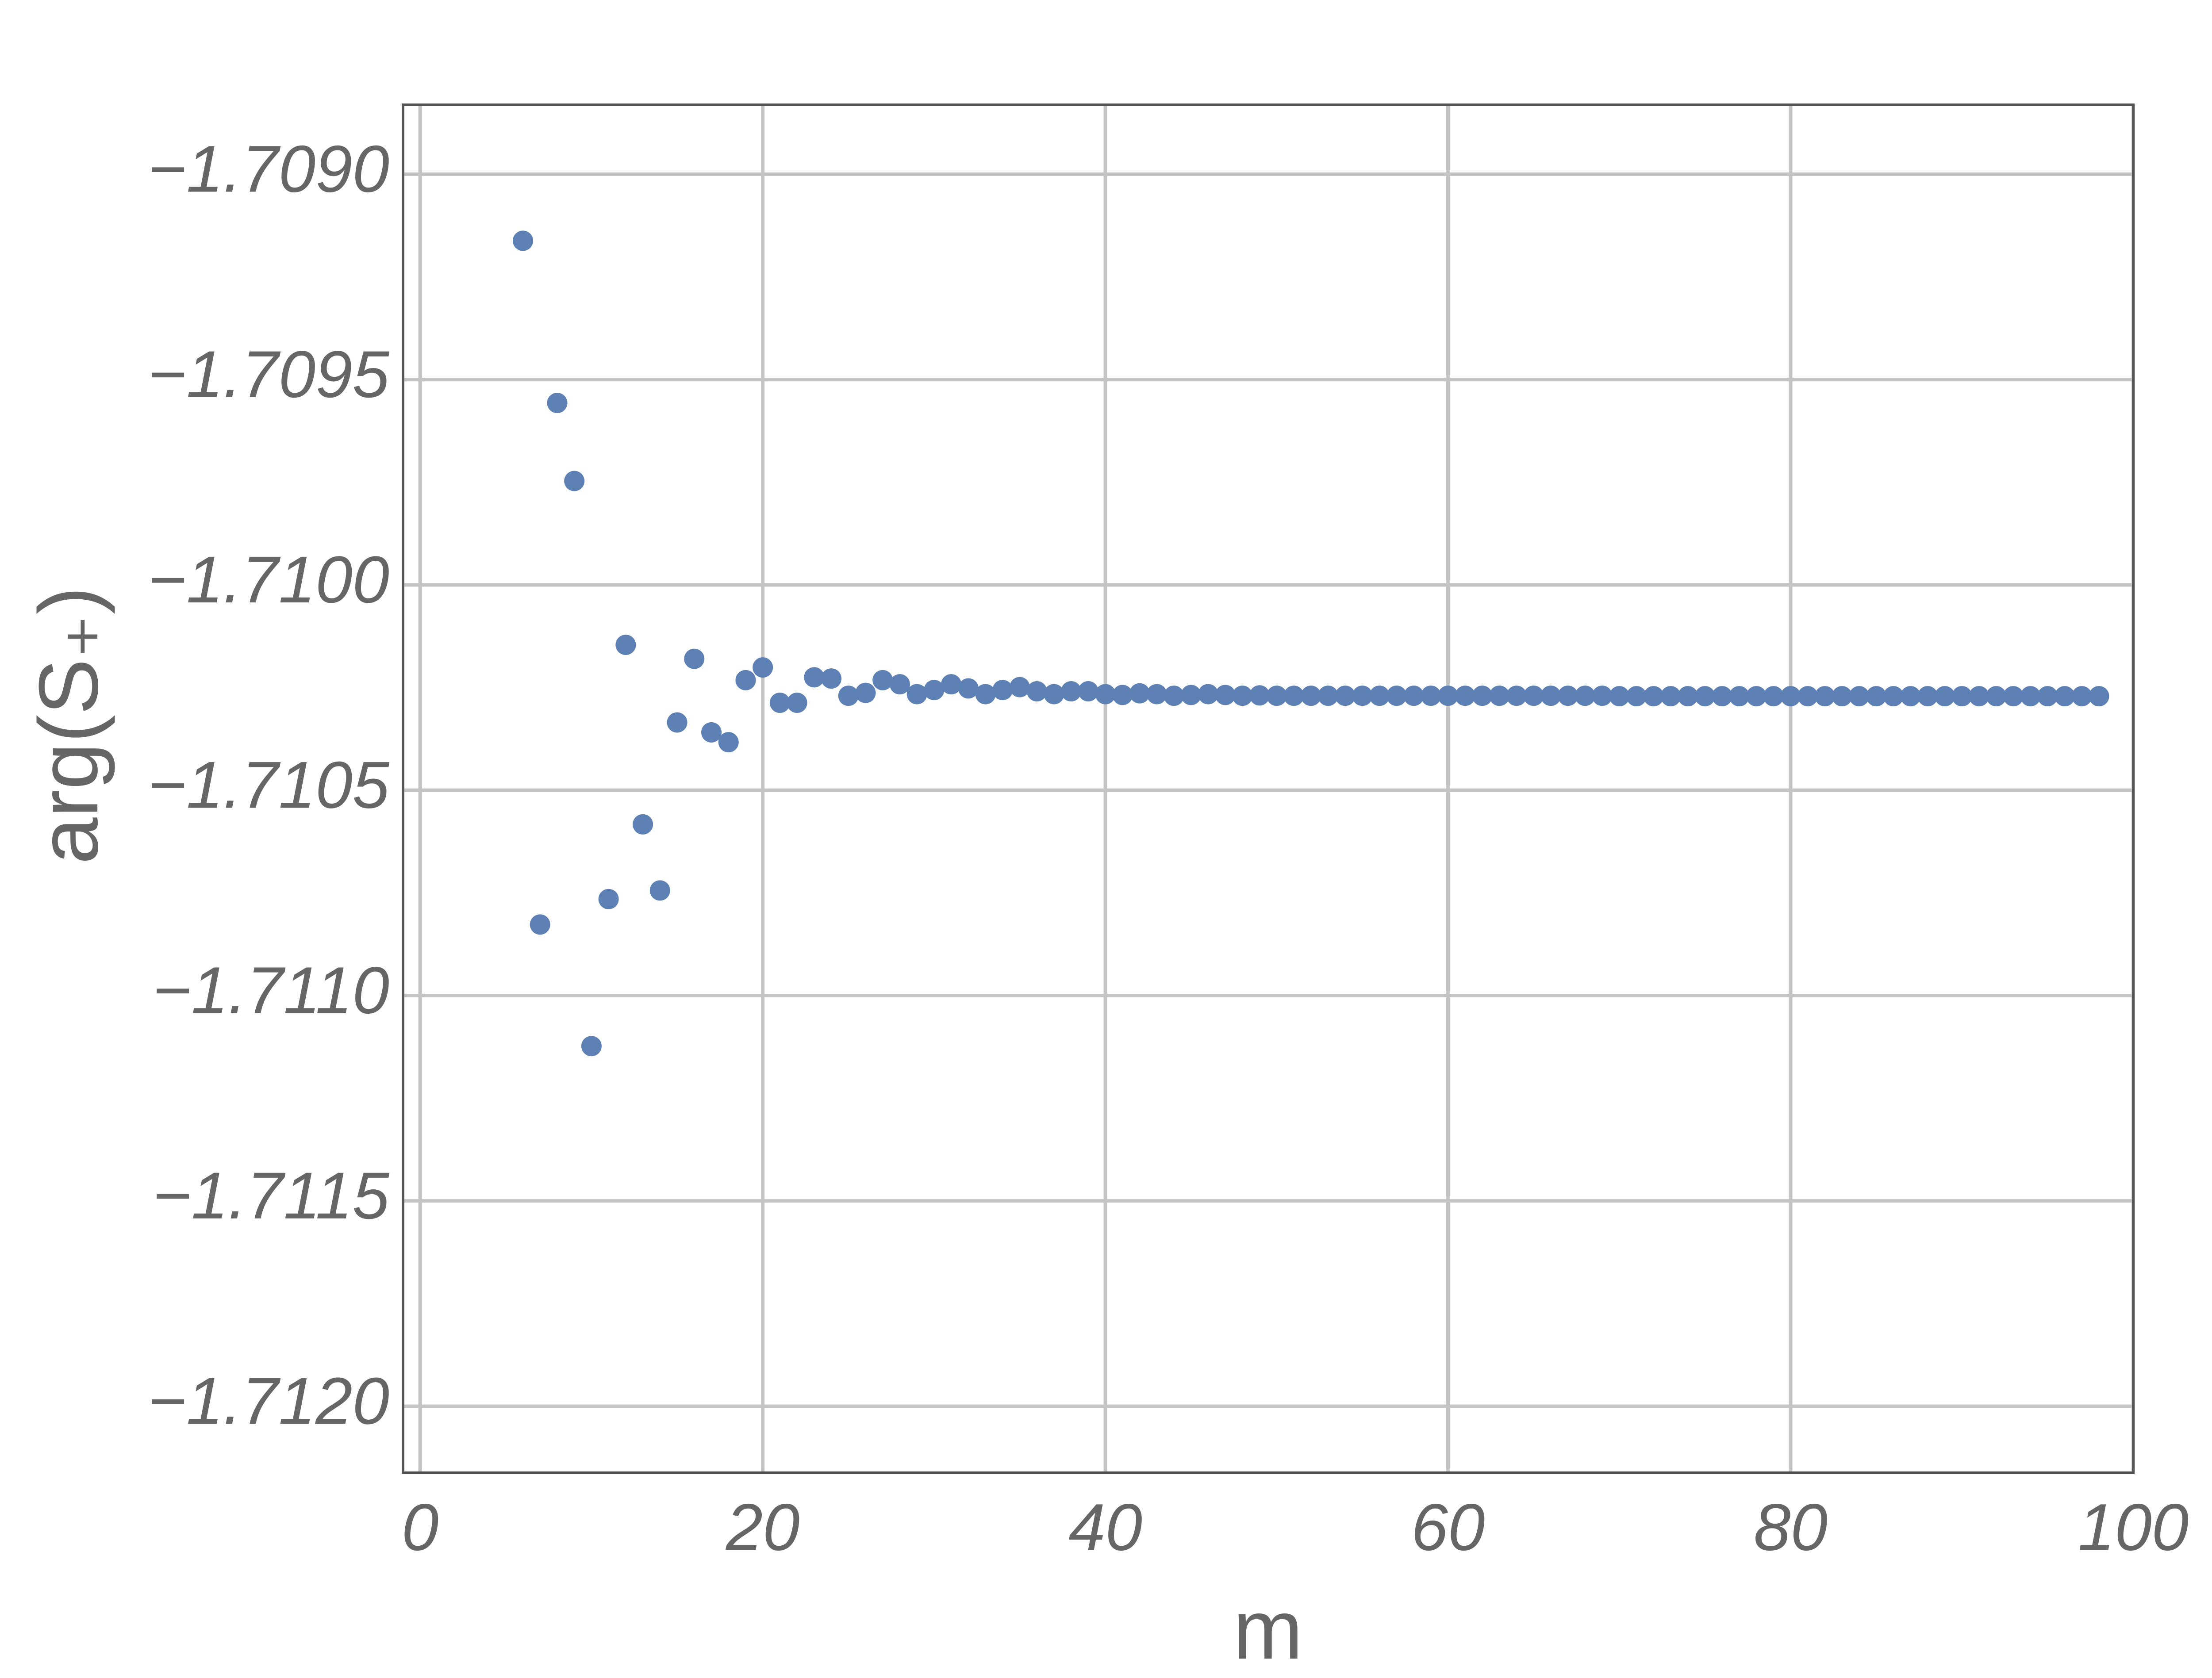 Image resolution: width=2212 pixels, height=1678 pixels. Describe the element at coordinates (272, 1195) in the screenshot. I see `y-tick-label: −1.7115` at that location.